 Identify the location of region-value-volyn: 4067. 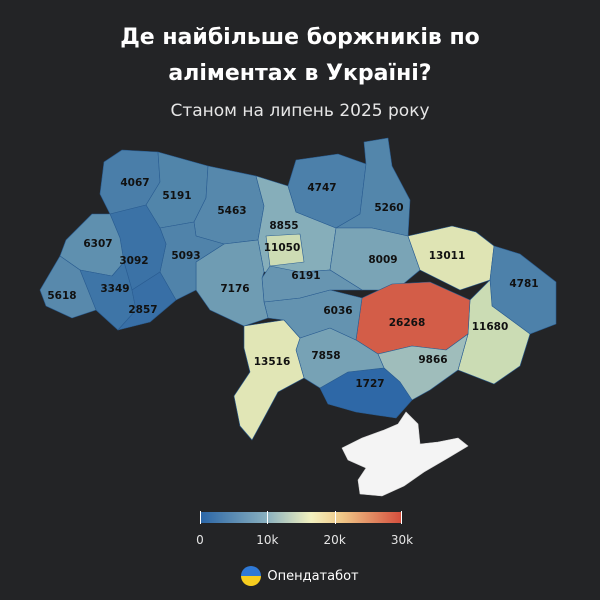
(134, 183).